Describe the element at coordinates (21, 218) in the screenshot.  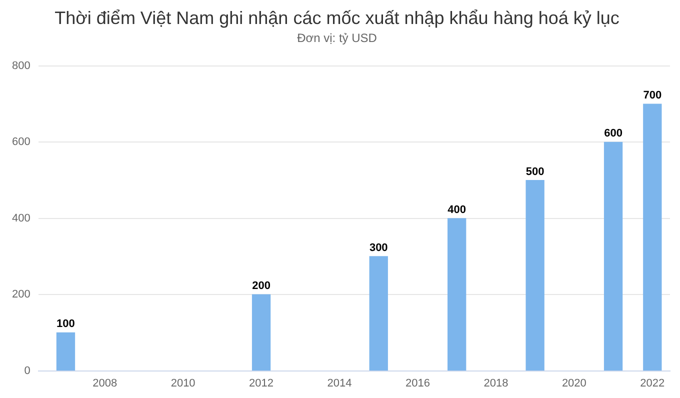
I see `y-tick-label: 400` at that location.